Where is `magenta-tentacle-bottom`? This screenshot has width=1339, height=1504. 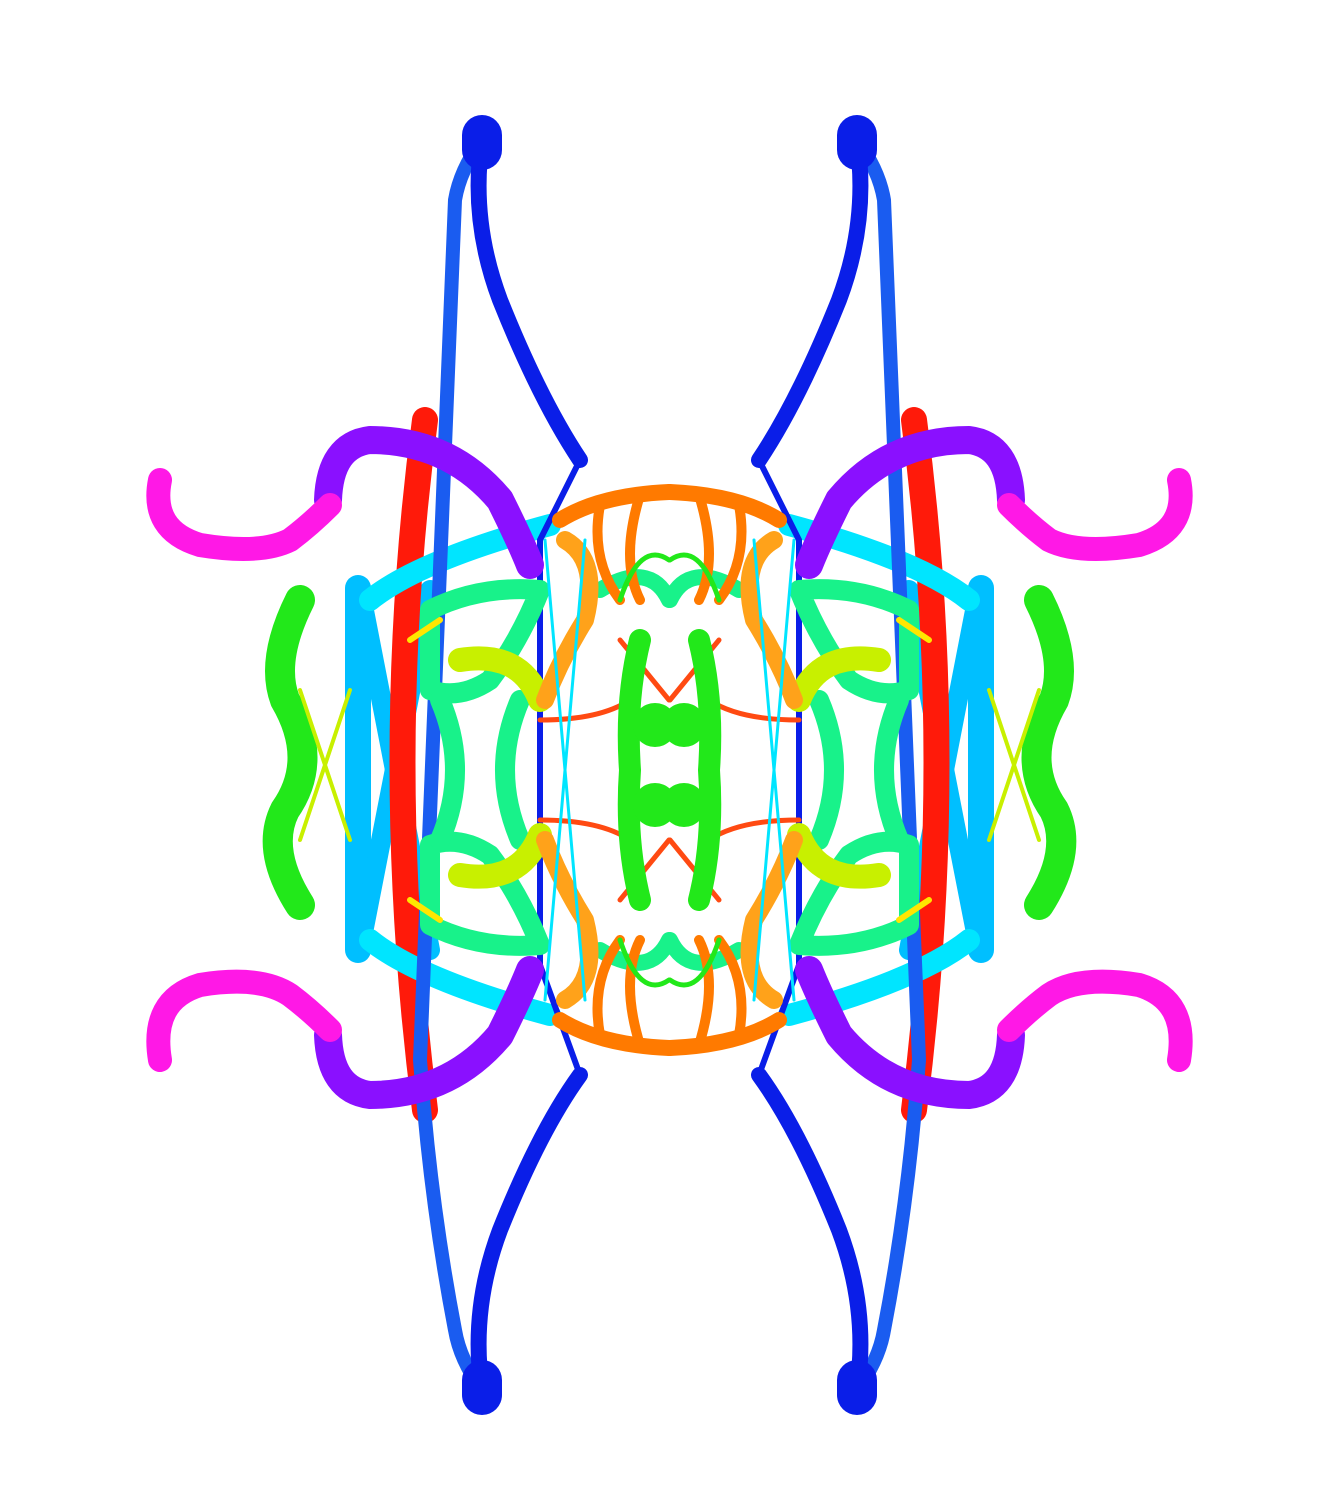
magenta-tentacle-bottom is located at coordinates (244, 1020).